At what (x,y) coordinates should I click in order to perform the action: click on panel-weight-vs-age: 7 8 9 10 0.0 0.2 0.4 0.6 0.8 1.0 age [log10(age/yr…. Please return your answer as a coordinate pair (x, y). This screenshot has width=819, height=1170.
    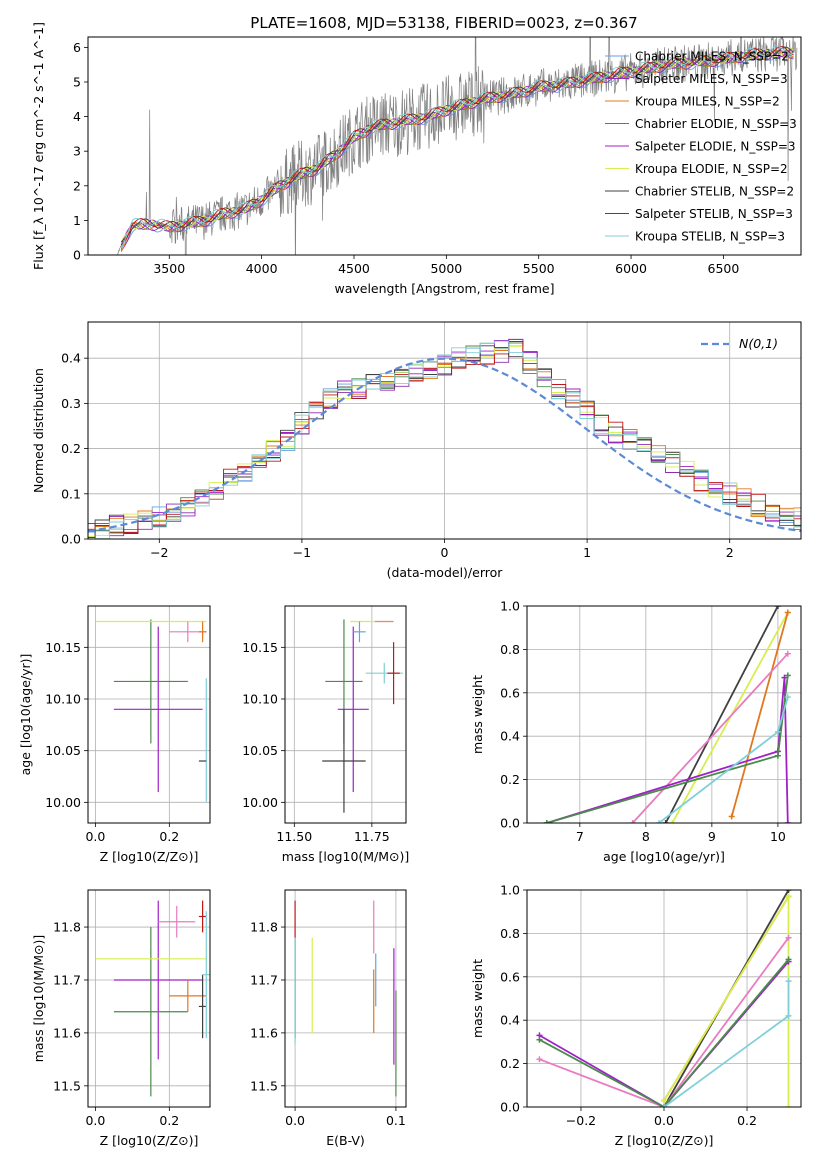
    Looking at the image, I should click on (636, 731).